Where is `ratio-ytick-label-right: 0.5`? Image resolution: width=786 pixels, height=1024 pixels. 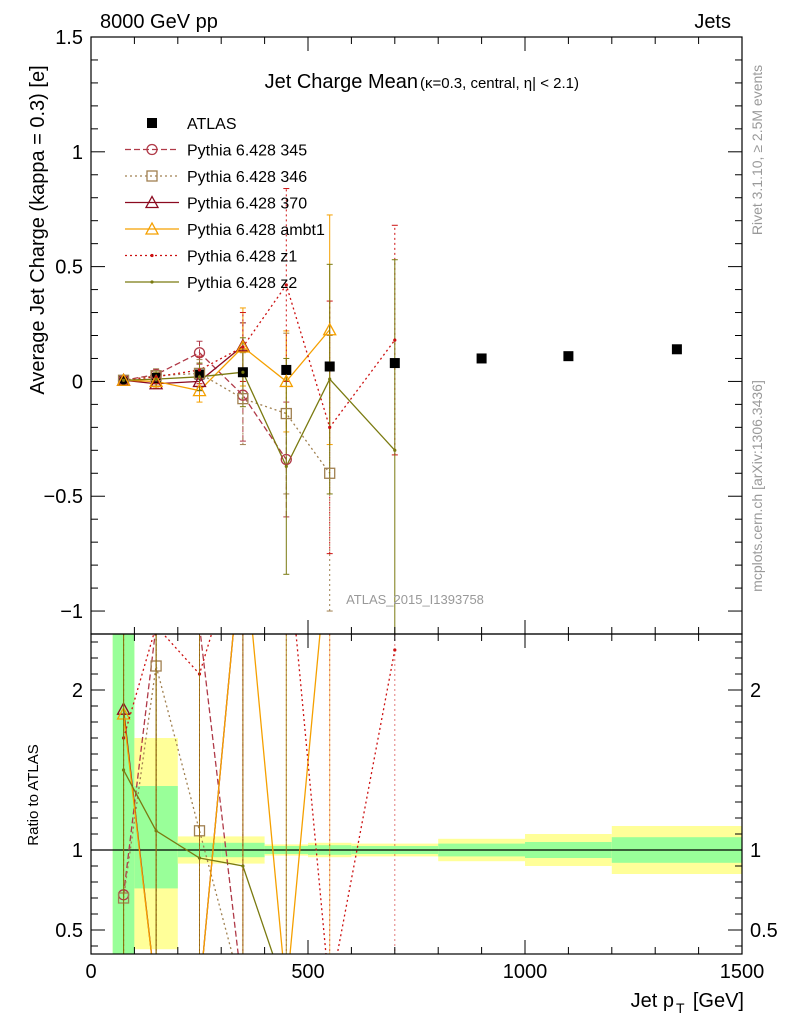 ratio-ytick-label-right: 0.5 is located at coordinates (764, 931).